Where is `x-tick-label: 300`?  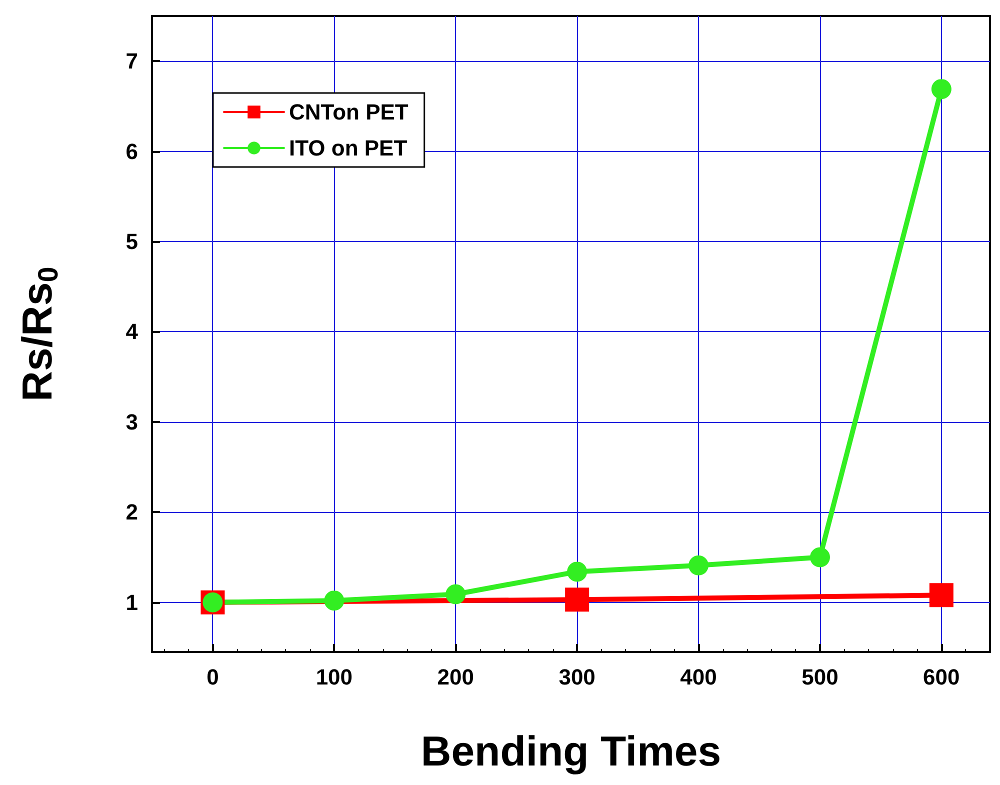
x-tick-label: 300 is located at coordinates (577, 677).